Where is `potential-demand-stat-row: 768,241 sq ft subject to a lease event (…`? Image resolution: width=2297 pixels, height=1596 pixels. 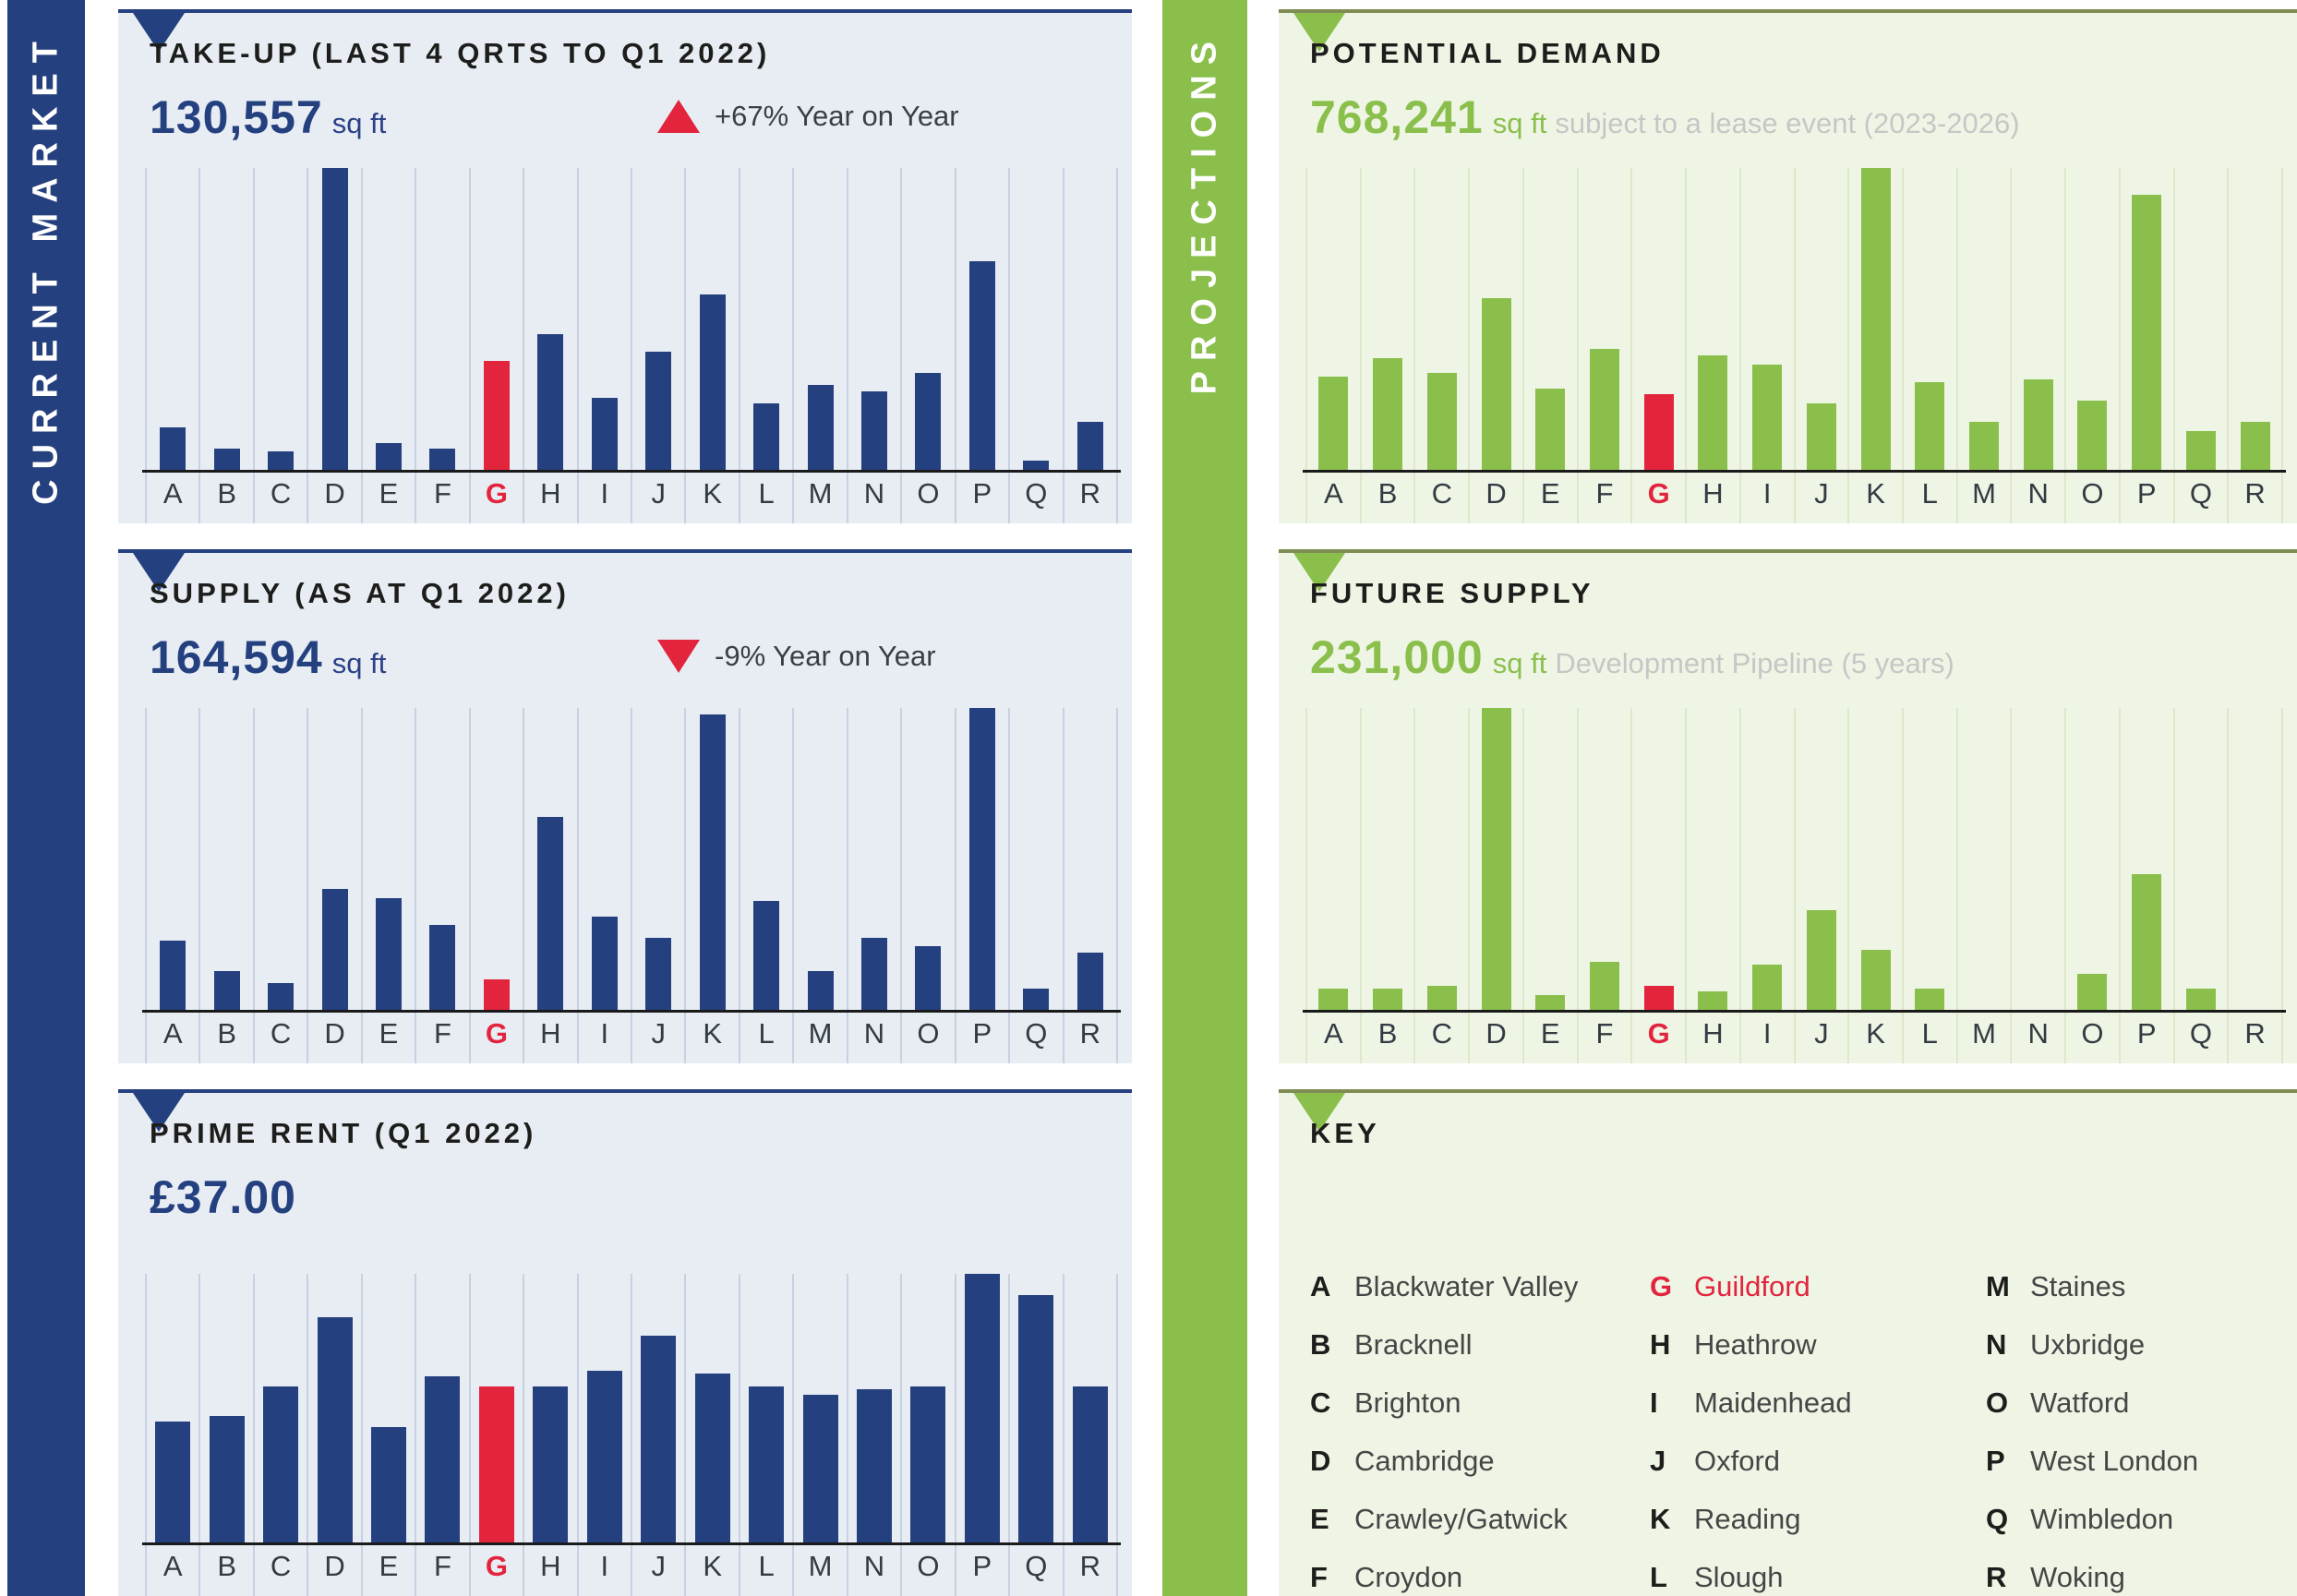 potential-demand-stat-row: 768,241 sq ft subject to a lease event (… is located at coordinates (1796, 120).